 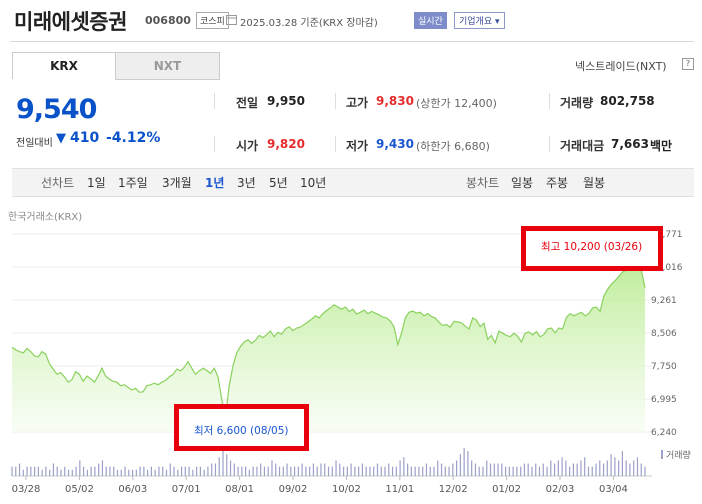 What do you see at coordinates (522, 183) in the screenshot?
I see `candle-daily: 일봉` at bounding box center [522, 183].